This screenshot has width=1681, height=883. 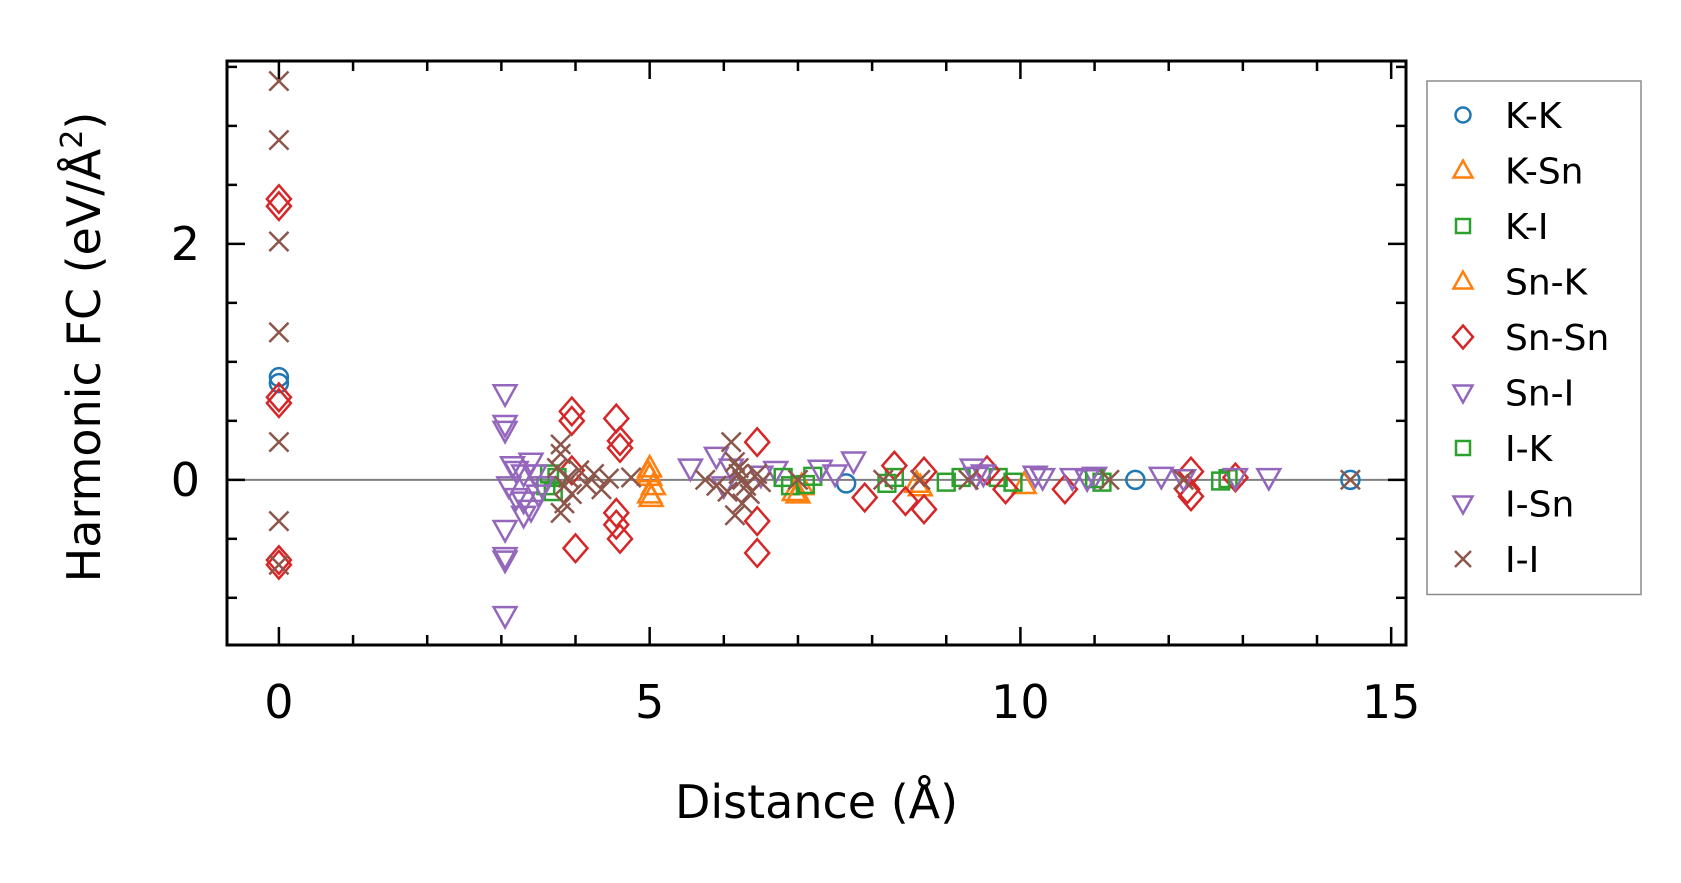 I want to click on x-tick-label: 10, so click(x=1020, y=702).